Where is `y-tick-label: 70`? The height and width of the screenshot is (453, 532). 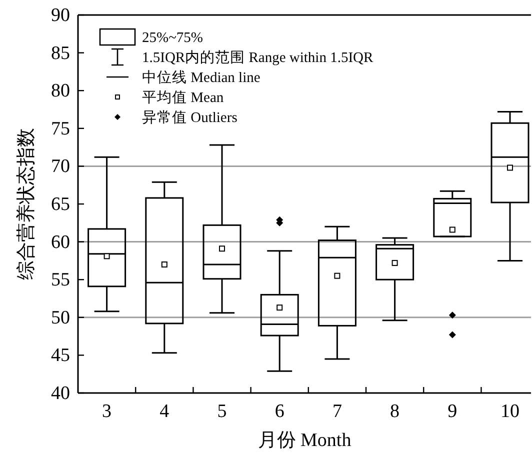
y-tick-label: 70 is located at coordinates (60, 167).